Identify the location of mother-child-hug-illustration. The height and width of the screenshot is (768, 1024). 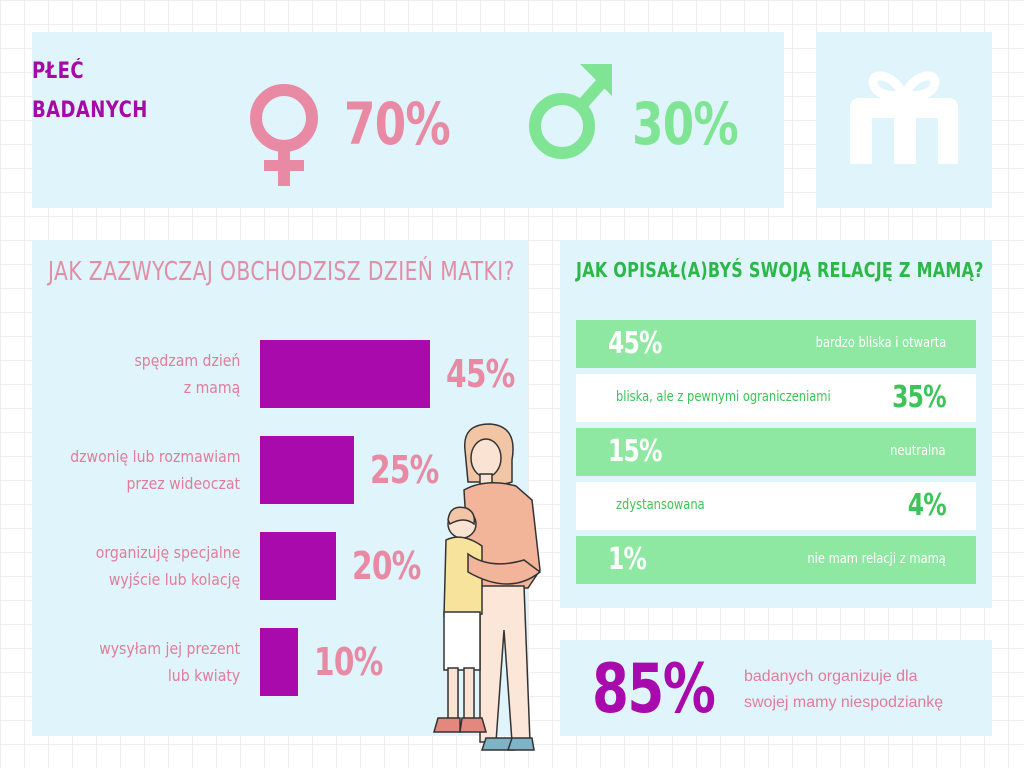
(487, 587).